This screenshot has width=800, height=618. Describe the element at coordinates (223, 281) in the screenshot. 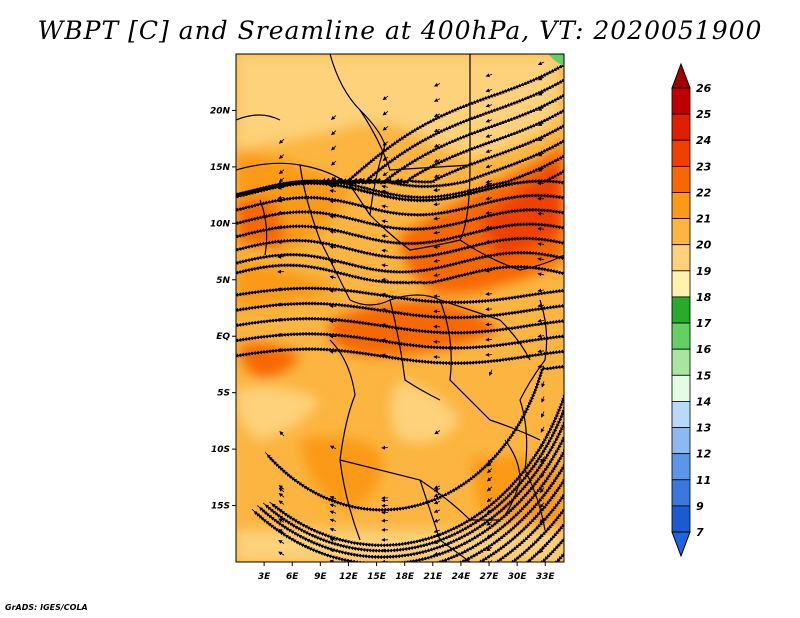

I see `lat-tick-label: 5N` at that location.